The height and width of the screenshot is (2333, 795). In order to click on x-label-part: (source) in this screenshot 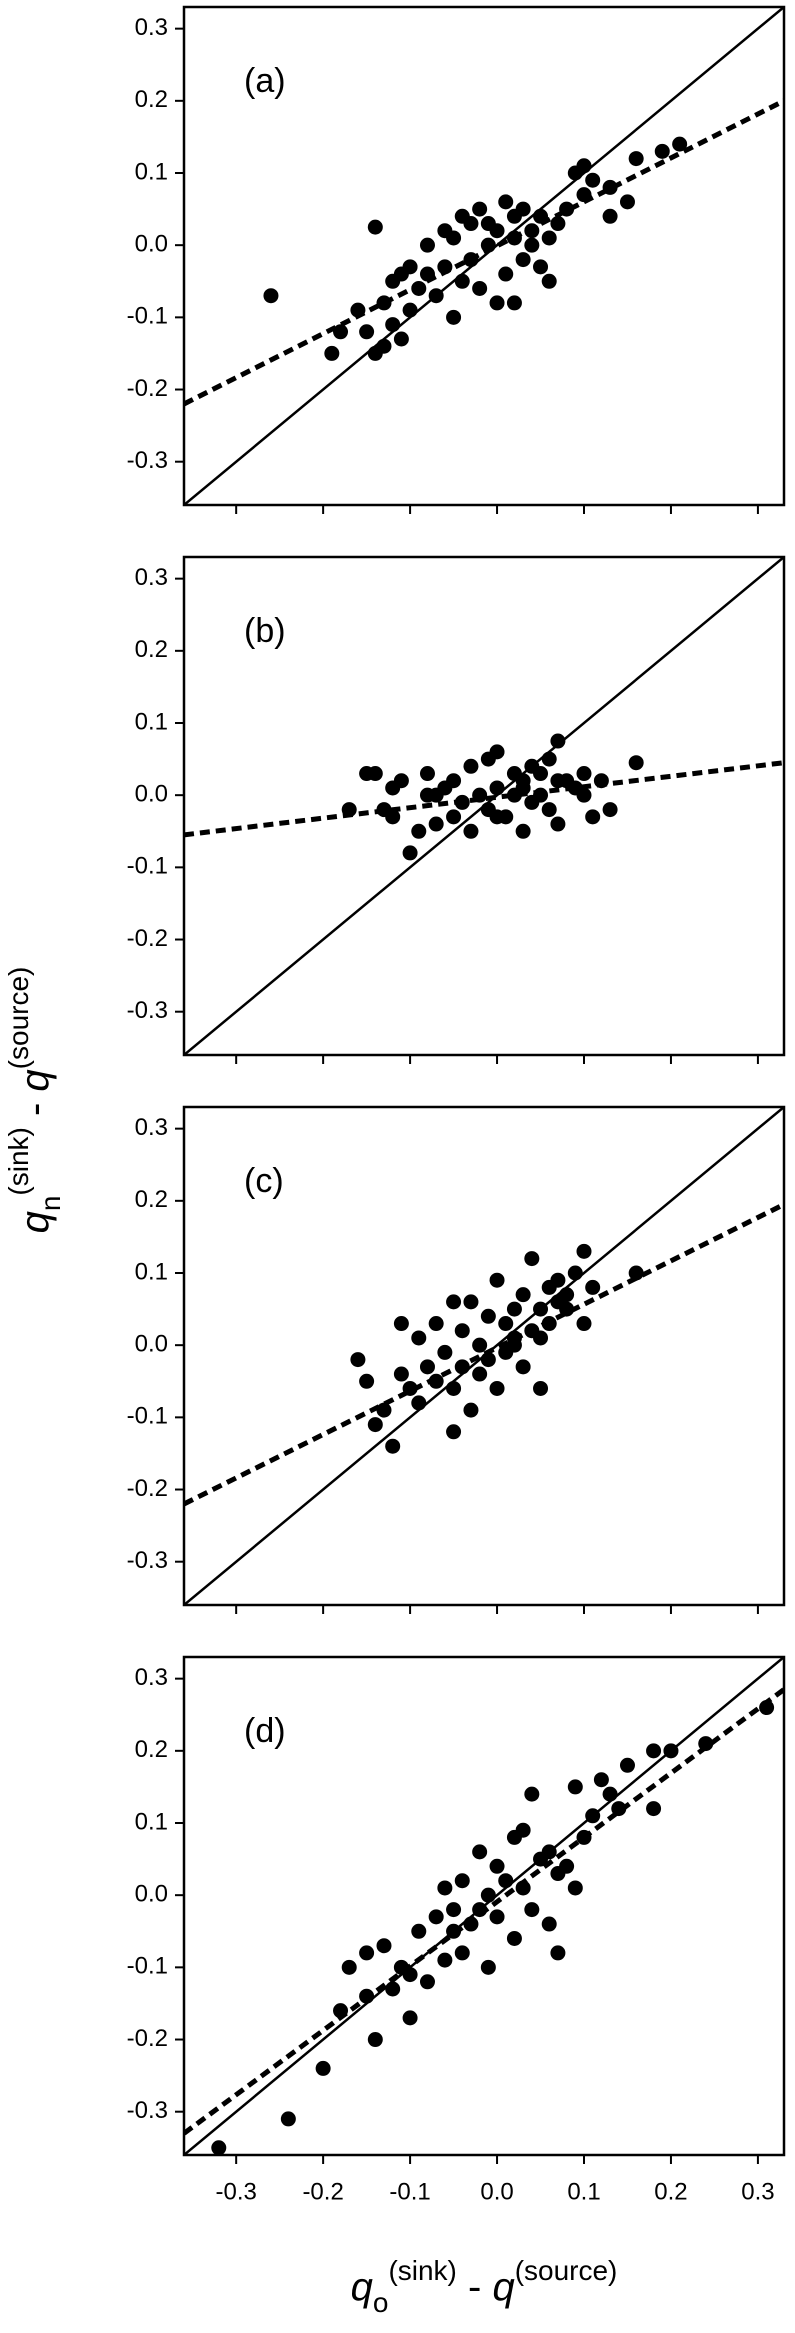, I will do `click(566, 2270)`.